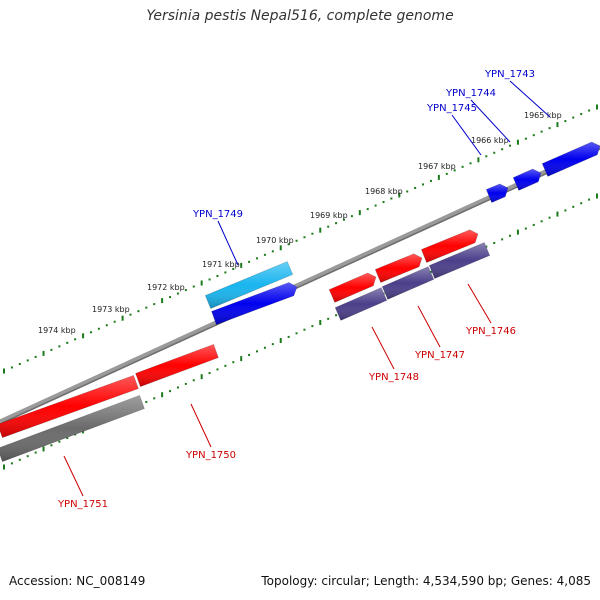 Image resolution: width=600 pixels, height=600 pixels. I want to click on accession-text: Accession: NC_008149, so click(77, 581).